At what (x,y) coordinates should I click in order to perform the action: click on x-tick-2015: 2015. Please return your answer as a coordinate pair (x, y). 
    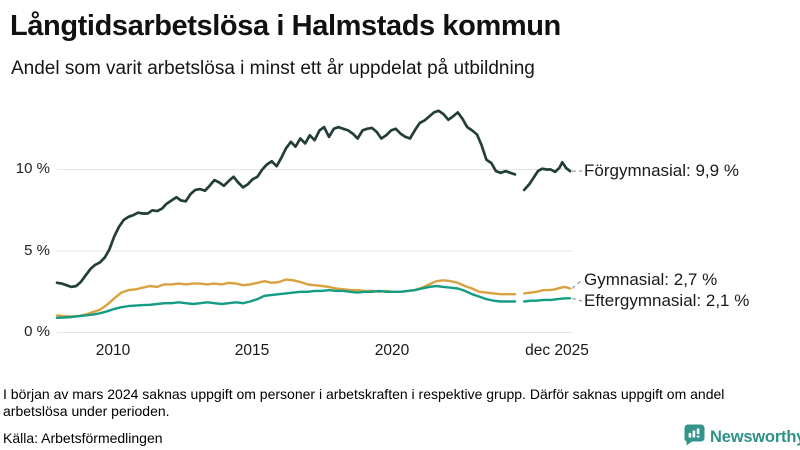
    Looking at the image, I should click on (252, 350).